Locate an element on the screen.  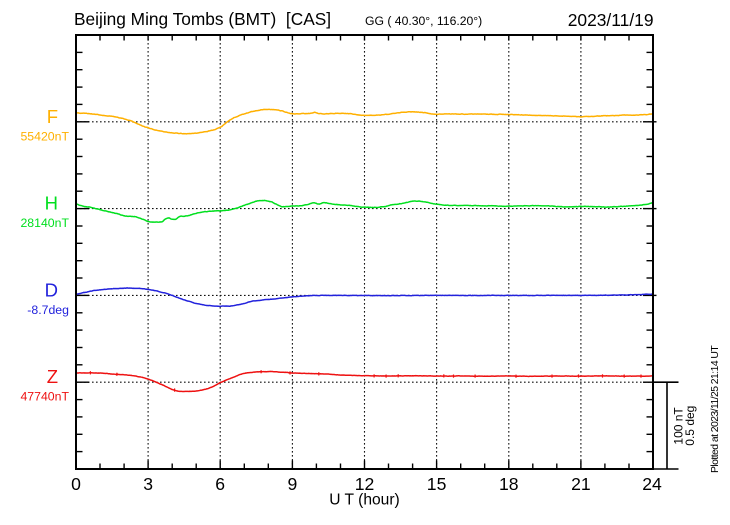
svg-text: GG ( 40.30°, 116.20°) is located at coordinates (423, 21).